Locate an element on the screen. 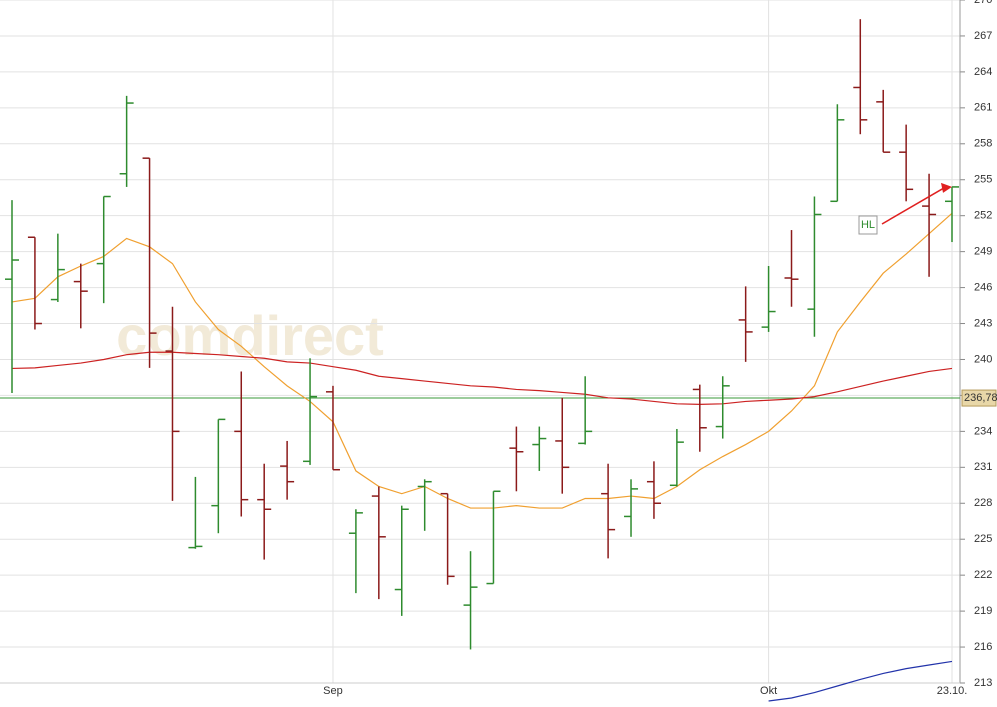 This screenshot has height=707, width=997. y-tick-label: 246 is located at coordinates (983, 287).